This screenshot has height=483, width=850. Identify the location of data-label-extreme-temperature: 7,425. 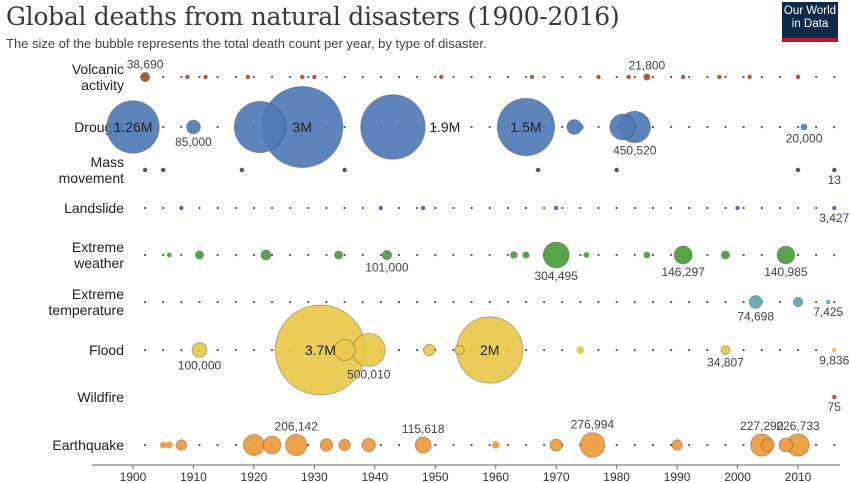
(828, 312).